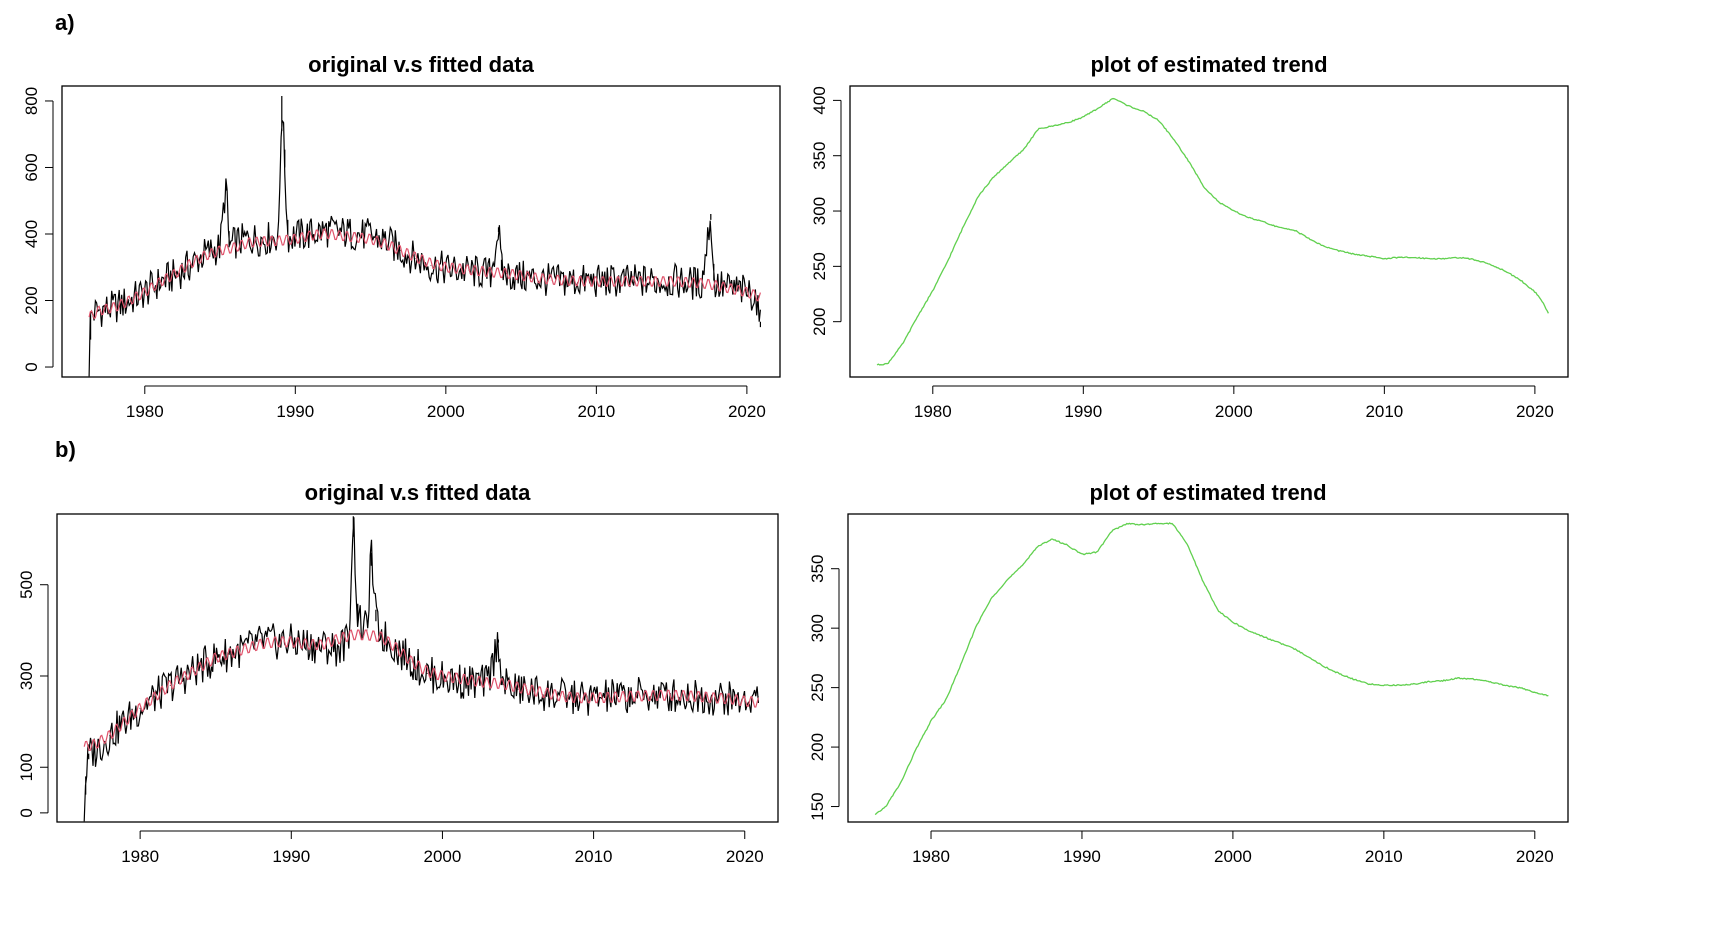  What do you see at coordinates (65, 449) in the screenshot?
I see `panel-label-b: b)` at bounding box center [65, 449].